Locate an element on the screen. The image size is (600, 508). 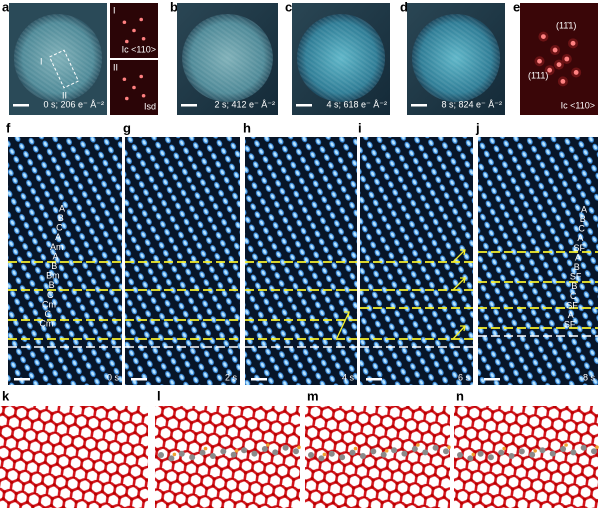
dose-caption: 2 s; 412 e⁻ Å⁻² is located at coordinates (244, 104).